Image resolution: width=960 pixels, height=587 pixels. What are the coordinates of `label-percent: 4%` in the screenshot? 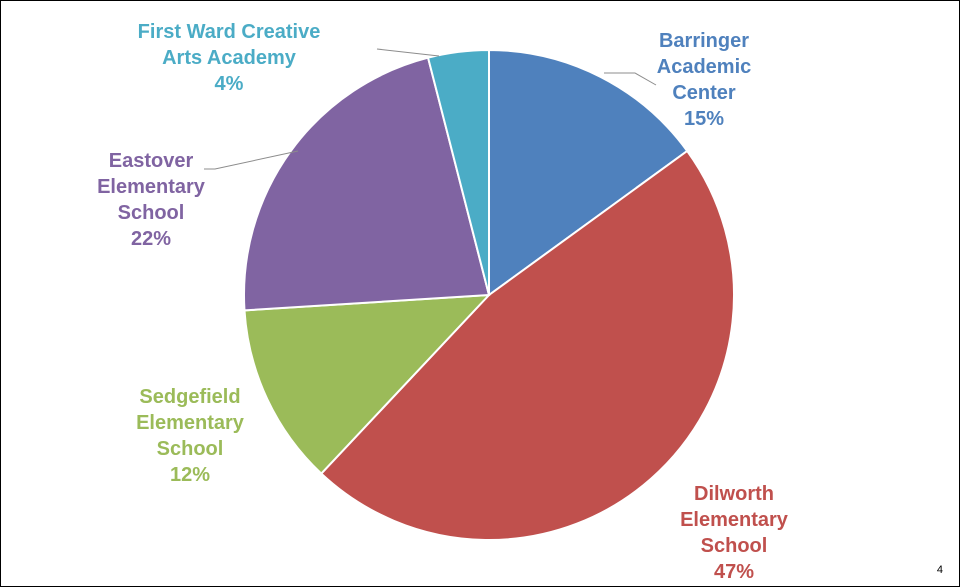 It's located at (229, 84).